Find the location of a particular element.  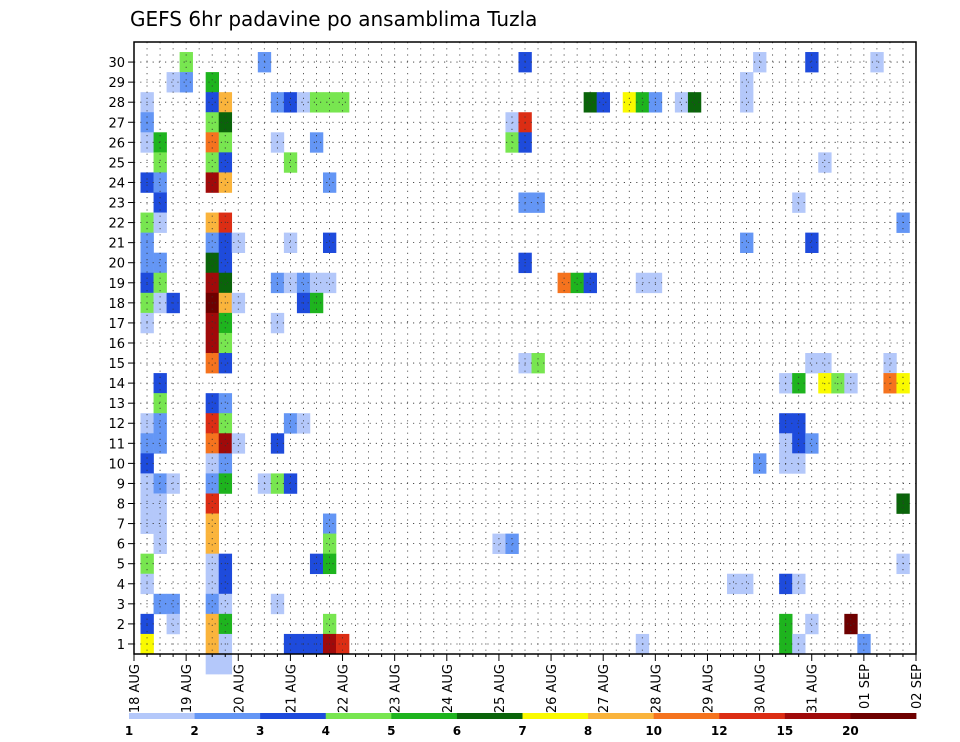

x-tick-label: 24 AUG is located at coordinates (448, 688).